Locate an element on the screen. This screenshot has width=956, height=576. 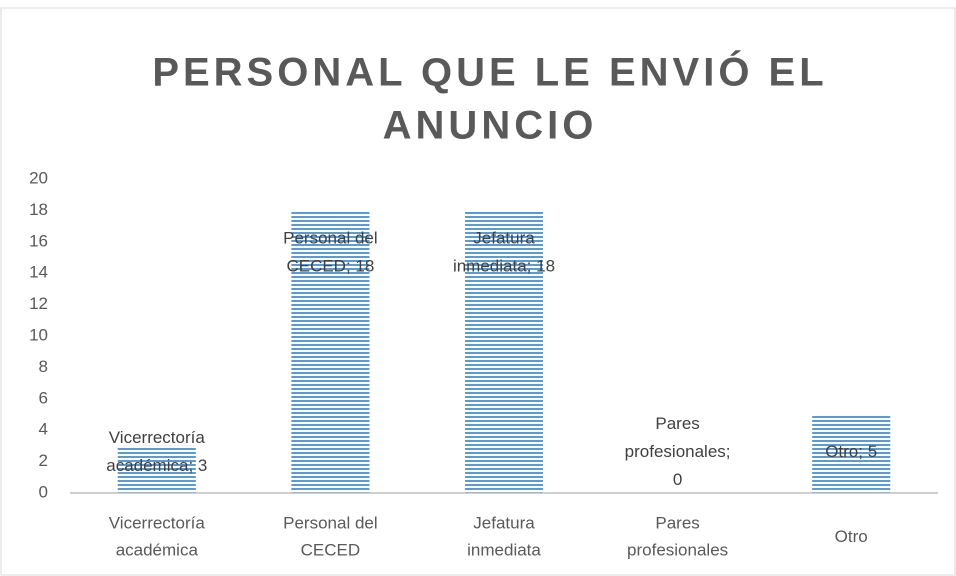
y-tick-label: 18 is located at coordinates (38, 209).